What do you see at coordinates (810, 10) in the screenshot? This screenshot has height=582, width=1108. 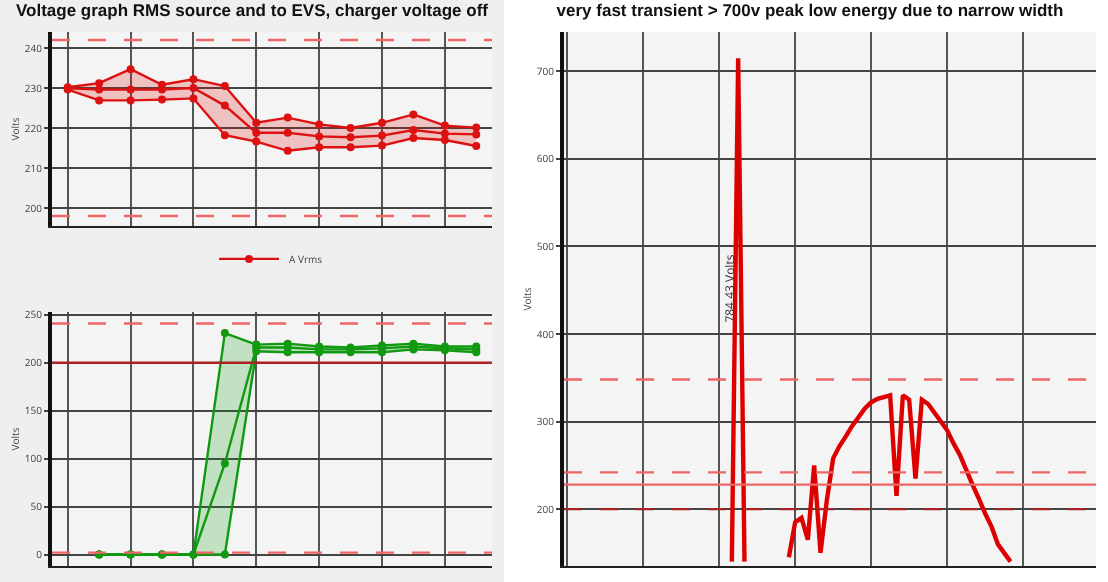 I see `chart-title: very fast transient > 700v peak low energy due to narrow width` at bounding box center [810, 10].